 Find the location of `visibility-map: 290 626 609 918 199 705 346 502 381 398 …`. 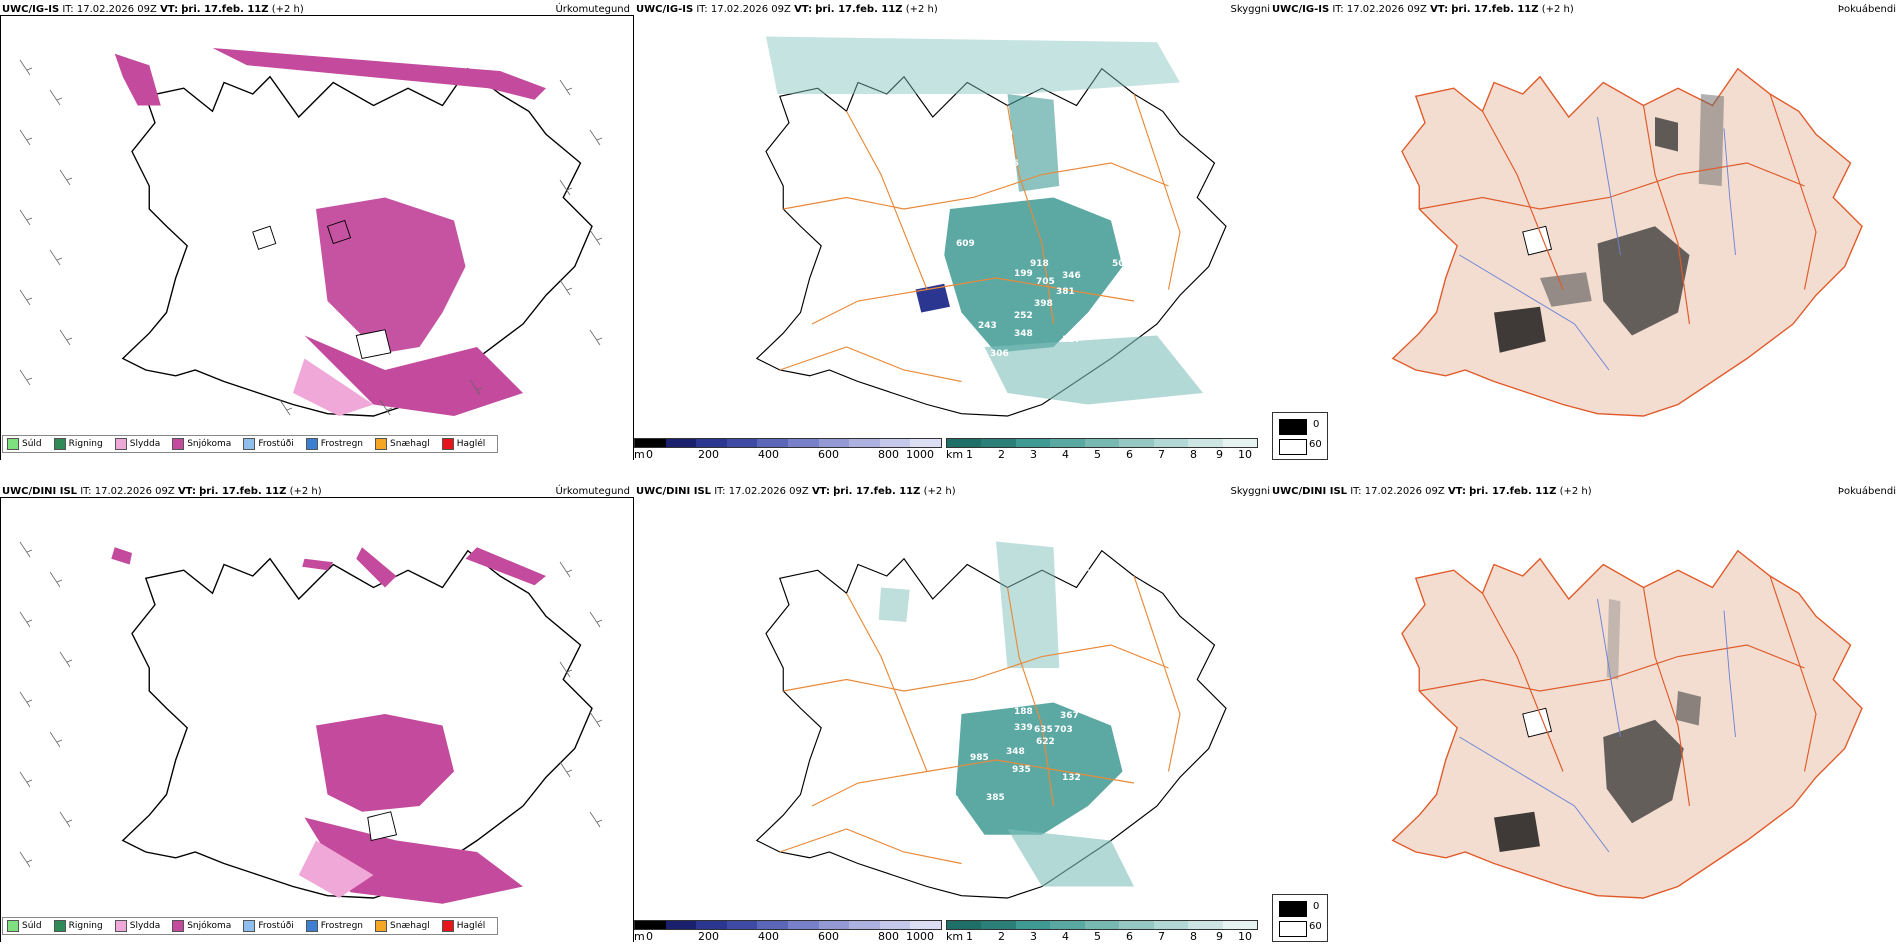

visibility-map: 290 626 609 918 199 705 346 502 381 398 … is located at coordinates (991, 226).